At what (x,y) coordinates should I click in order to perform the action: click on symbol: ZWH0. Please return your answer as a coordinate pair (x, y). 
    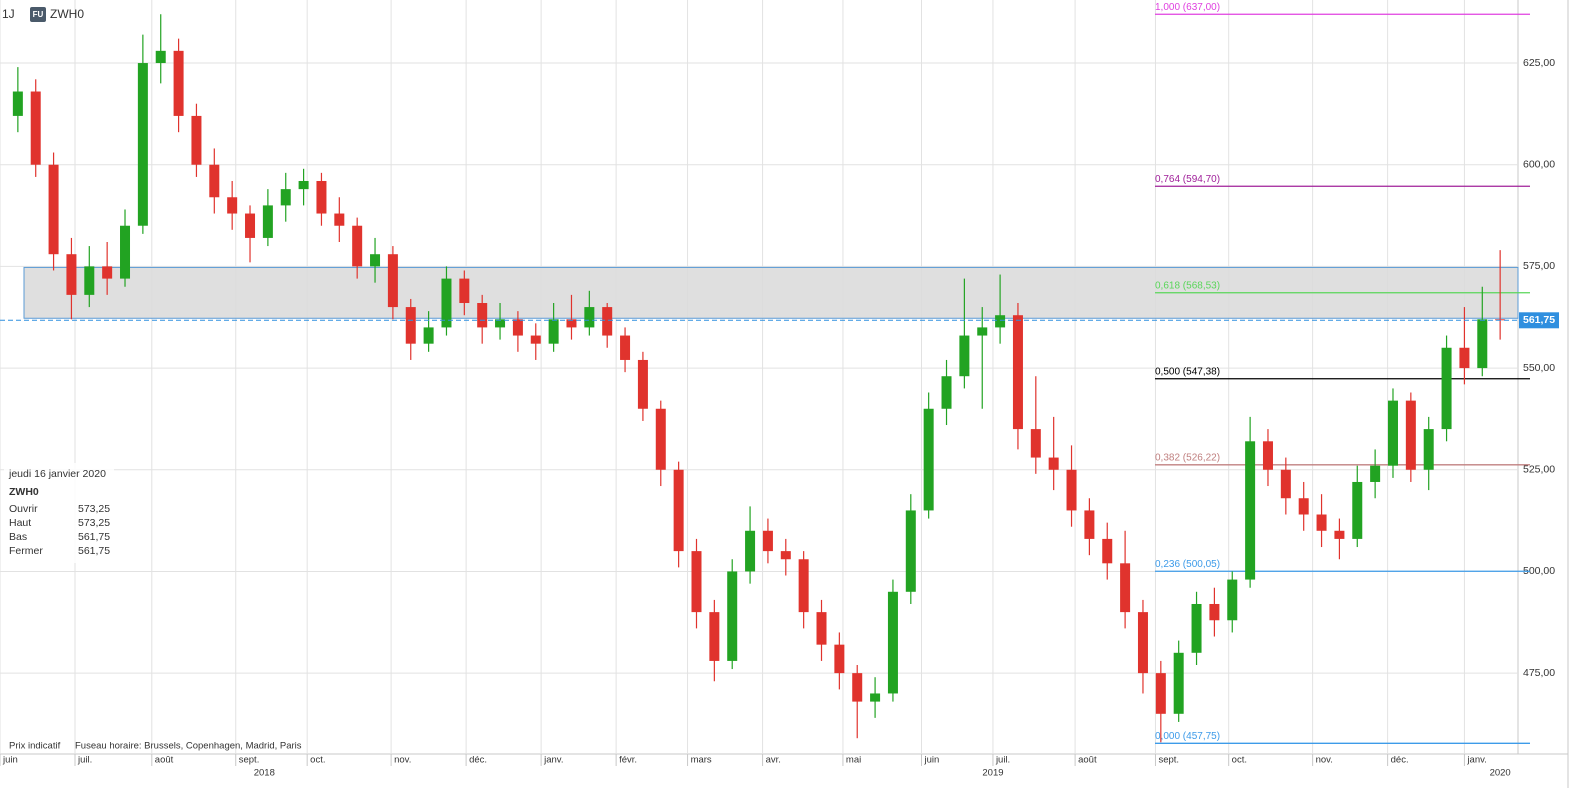
    Looking at the image, I should click on (67, 14).